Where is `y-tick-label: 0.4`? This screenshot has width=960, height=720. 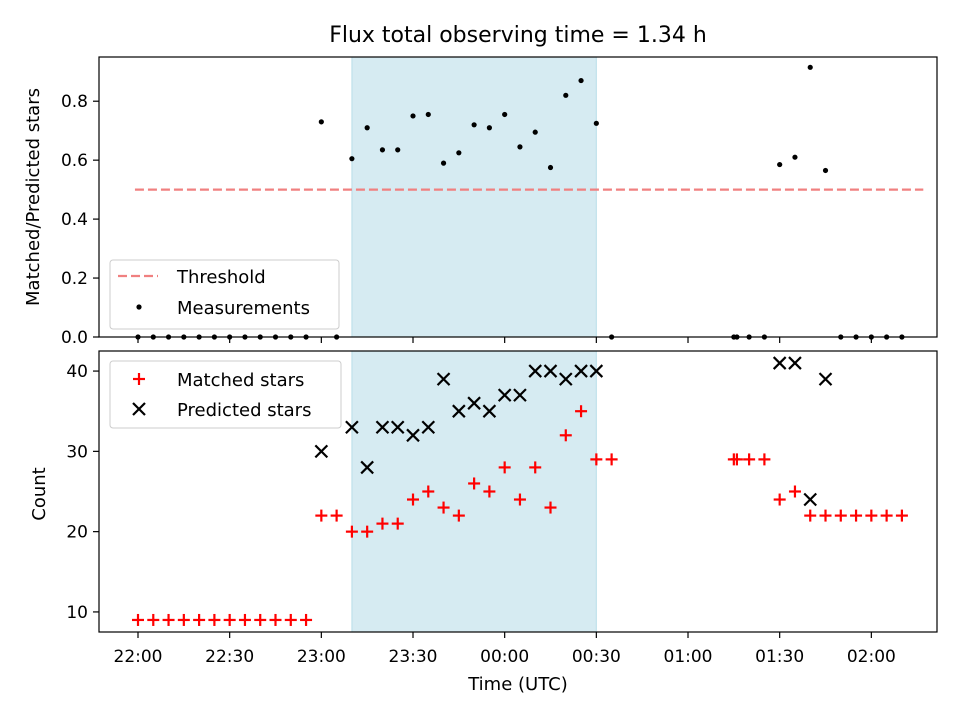
y-tick-label: 0.4 is located at coordinates (74, 220).